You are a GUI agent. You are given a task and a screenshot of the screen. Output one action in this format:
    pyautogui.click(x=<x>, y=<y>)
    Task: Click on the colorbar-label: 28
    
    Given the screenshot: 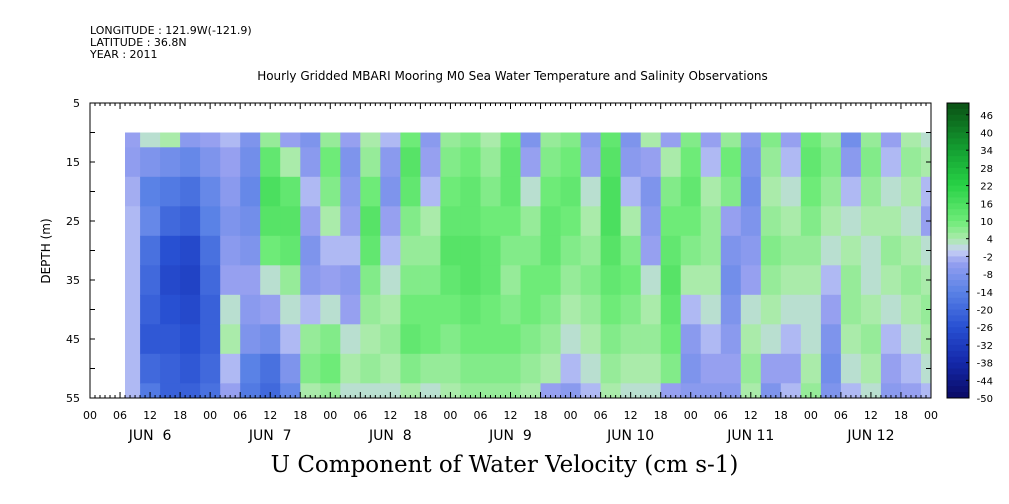 What is the action you would take?
    pyautogui.click(x=986, y=169)
    